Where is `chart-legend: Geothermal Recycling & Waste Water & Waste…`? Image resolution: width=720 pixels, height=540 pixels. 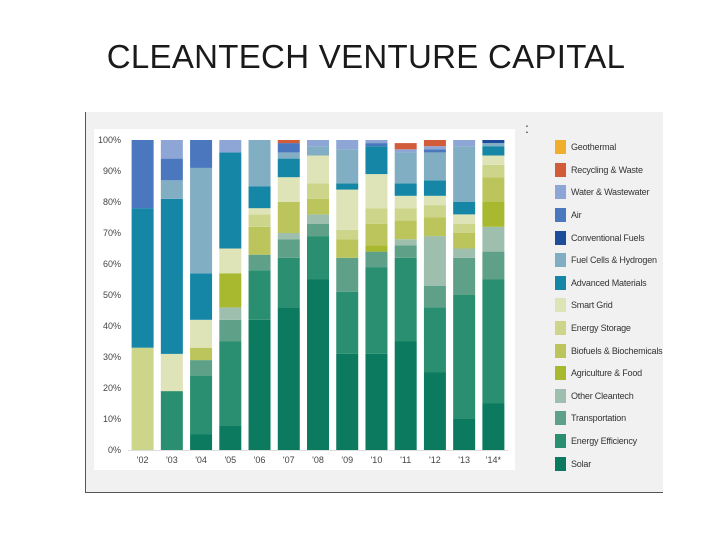 chart-legend: Geothermal Recycling & Waste Water & Waste… is located at coordinates (610, 305).